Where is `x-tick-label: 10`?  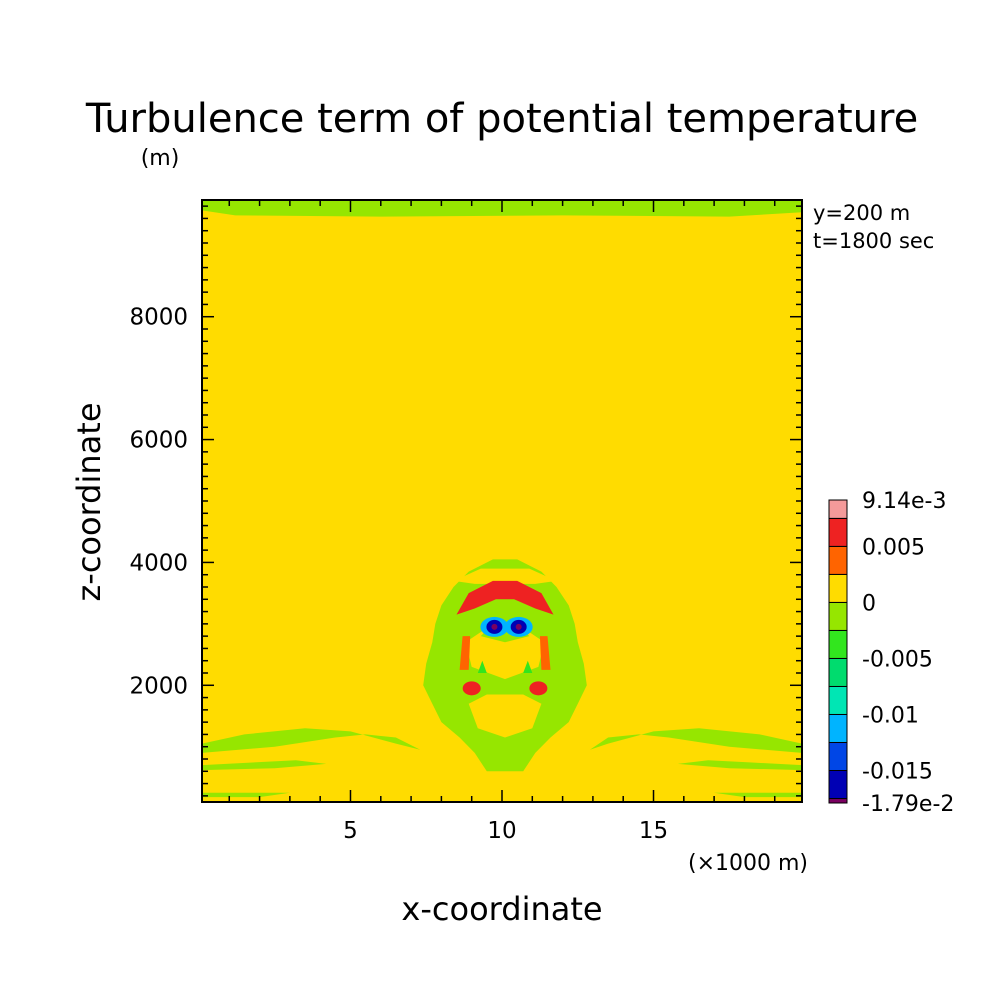
x-tick-label: 10 is located at coordinates (501, 831).